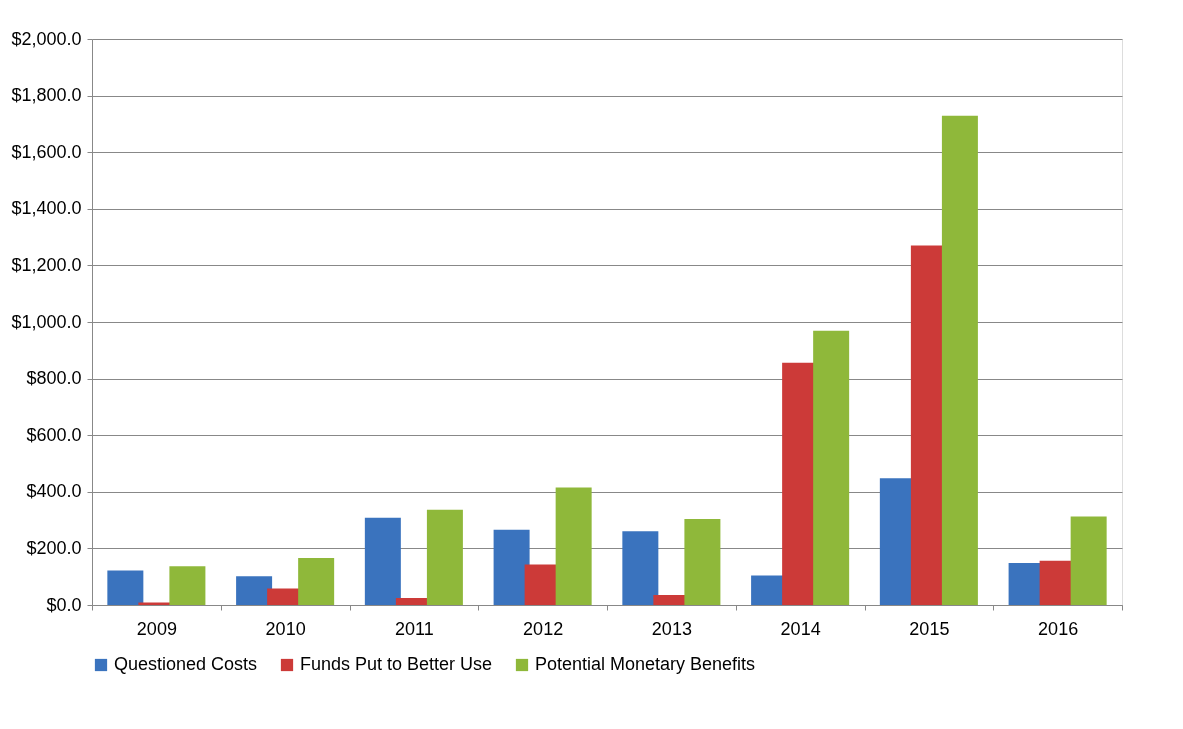 The width and height of the screenshot is (1183, 729). I want to click on y-tick-label: $1,800.0, so click(46, 95).